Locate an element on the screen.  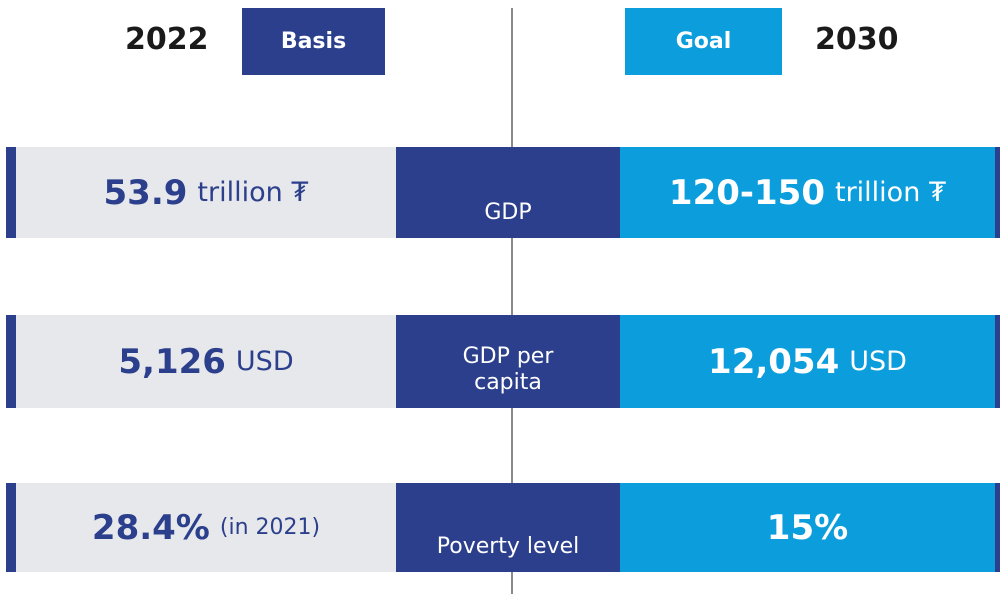
baseline-unit: (in 2021) is located at coordinates (270, 527).